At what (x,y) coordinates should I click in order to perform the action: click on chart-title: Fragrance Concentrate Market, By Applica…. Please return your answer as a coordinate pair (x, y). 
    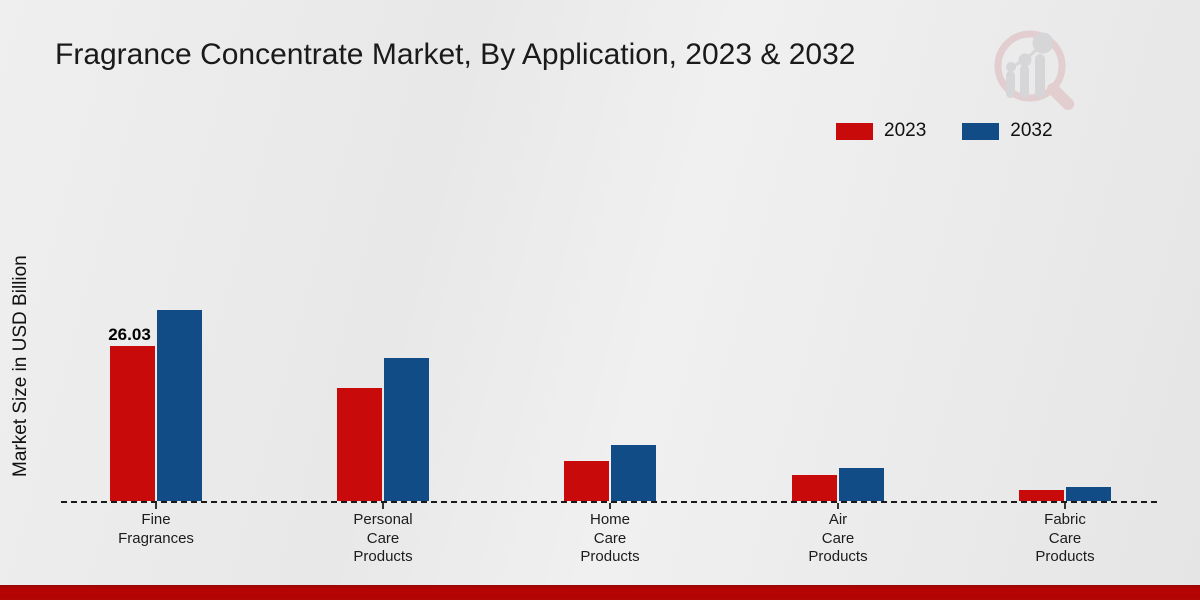
    Looking at the image, I should click on (455, 54).